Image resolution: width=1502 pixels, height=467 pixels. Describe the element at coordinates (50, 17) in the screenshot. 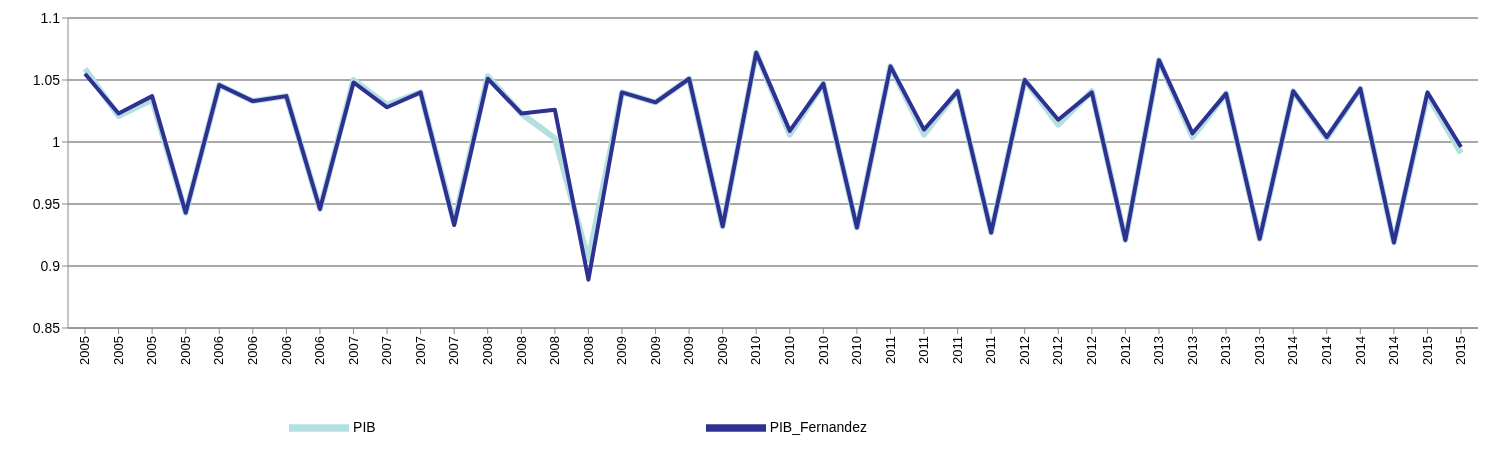

I see `y-tick-label: 1.1` at that location.